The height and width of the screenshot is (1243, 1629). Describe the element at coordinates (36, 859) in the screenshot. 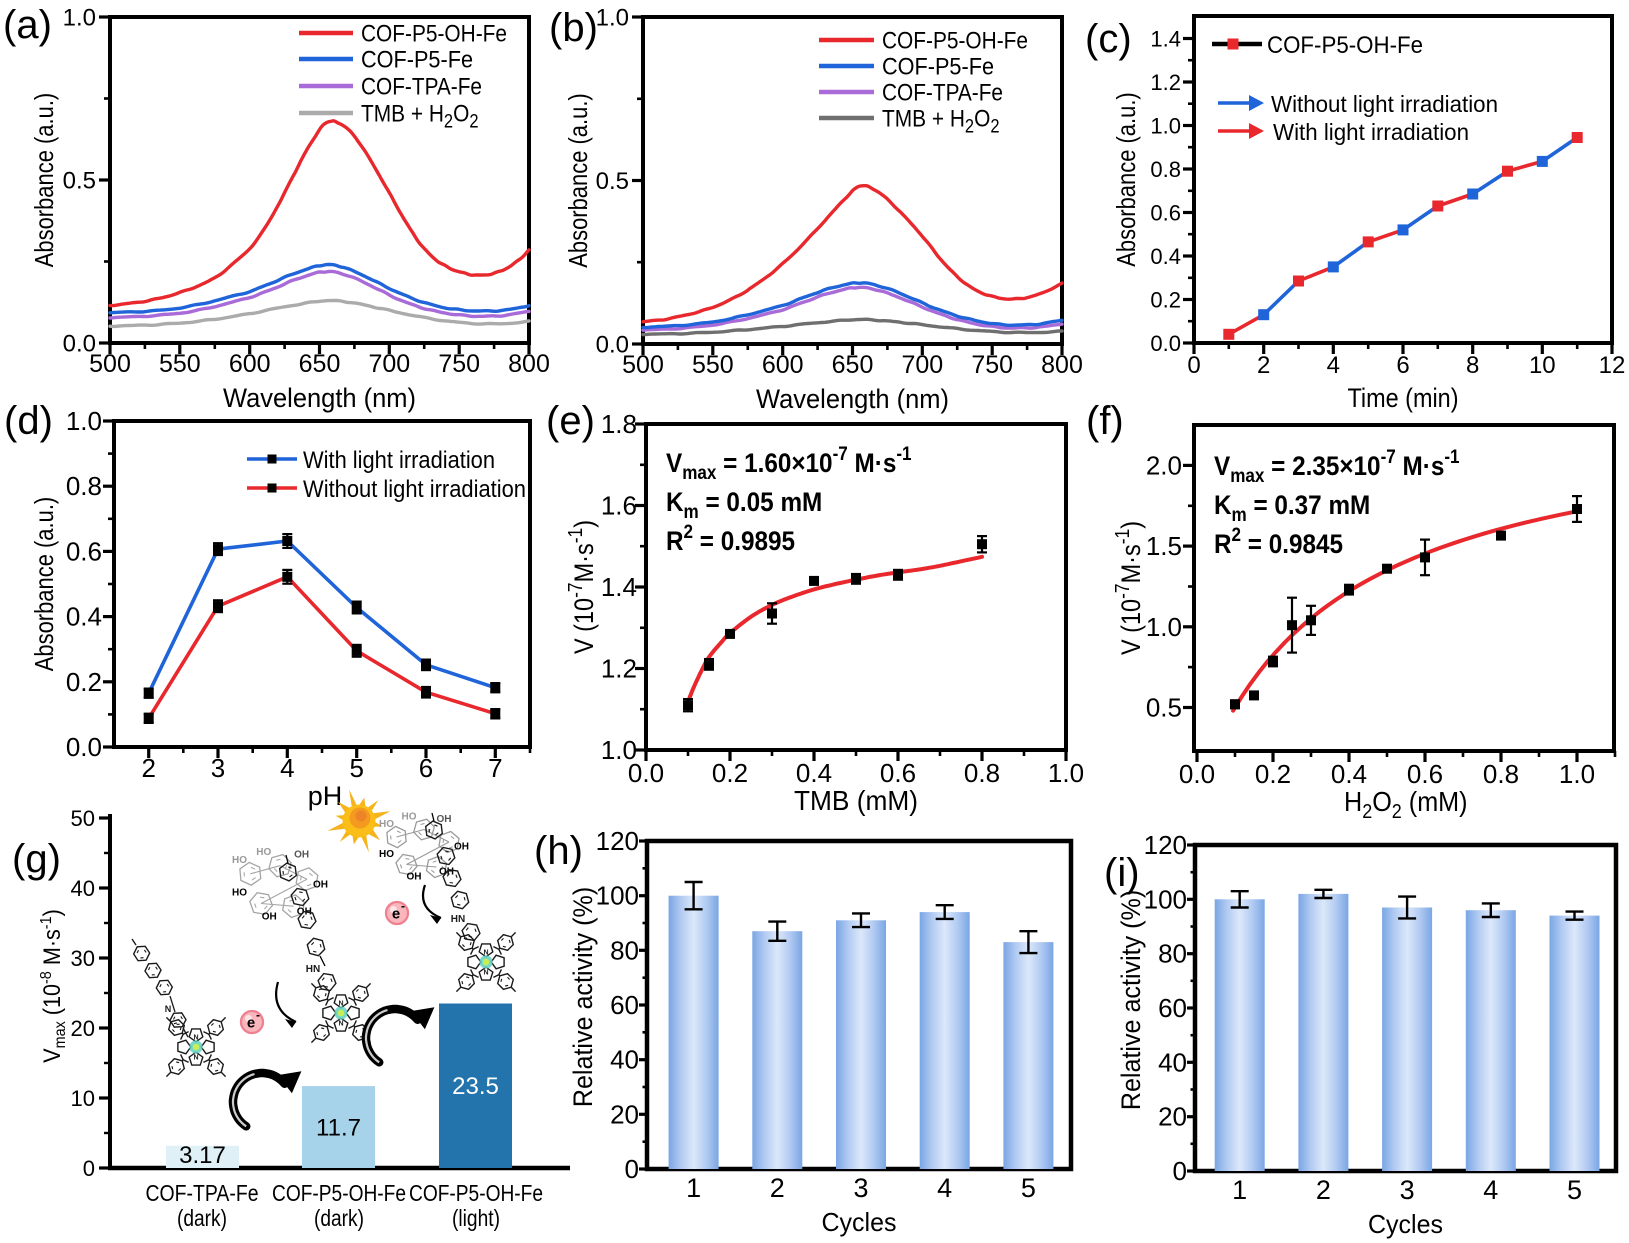

I see `svg-text: (g)` at that location.